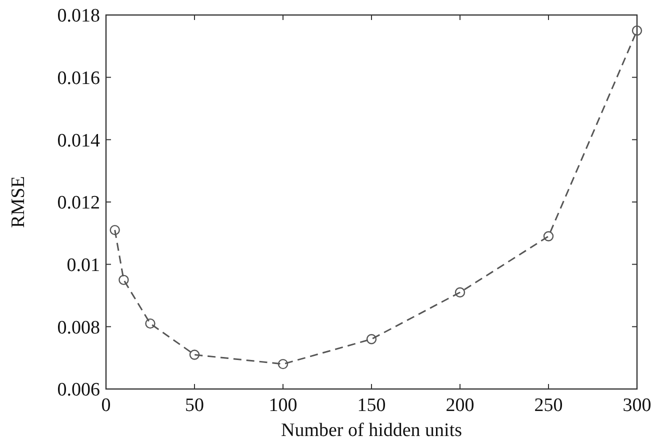  Describe the element at coordinates (283, 405) in the screenshot. I see `x-tick-label: 100` at that location.